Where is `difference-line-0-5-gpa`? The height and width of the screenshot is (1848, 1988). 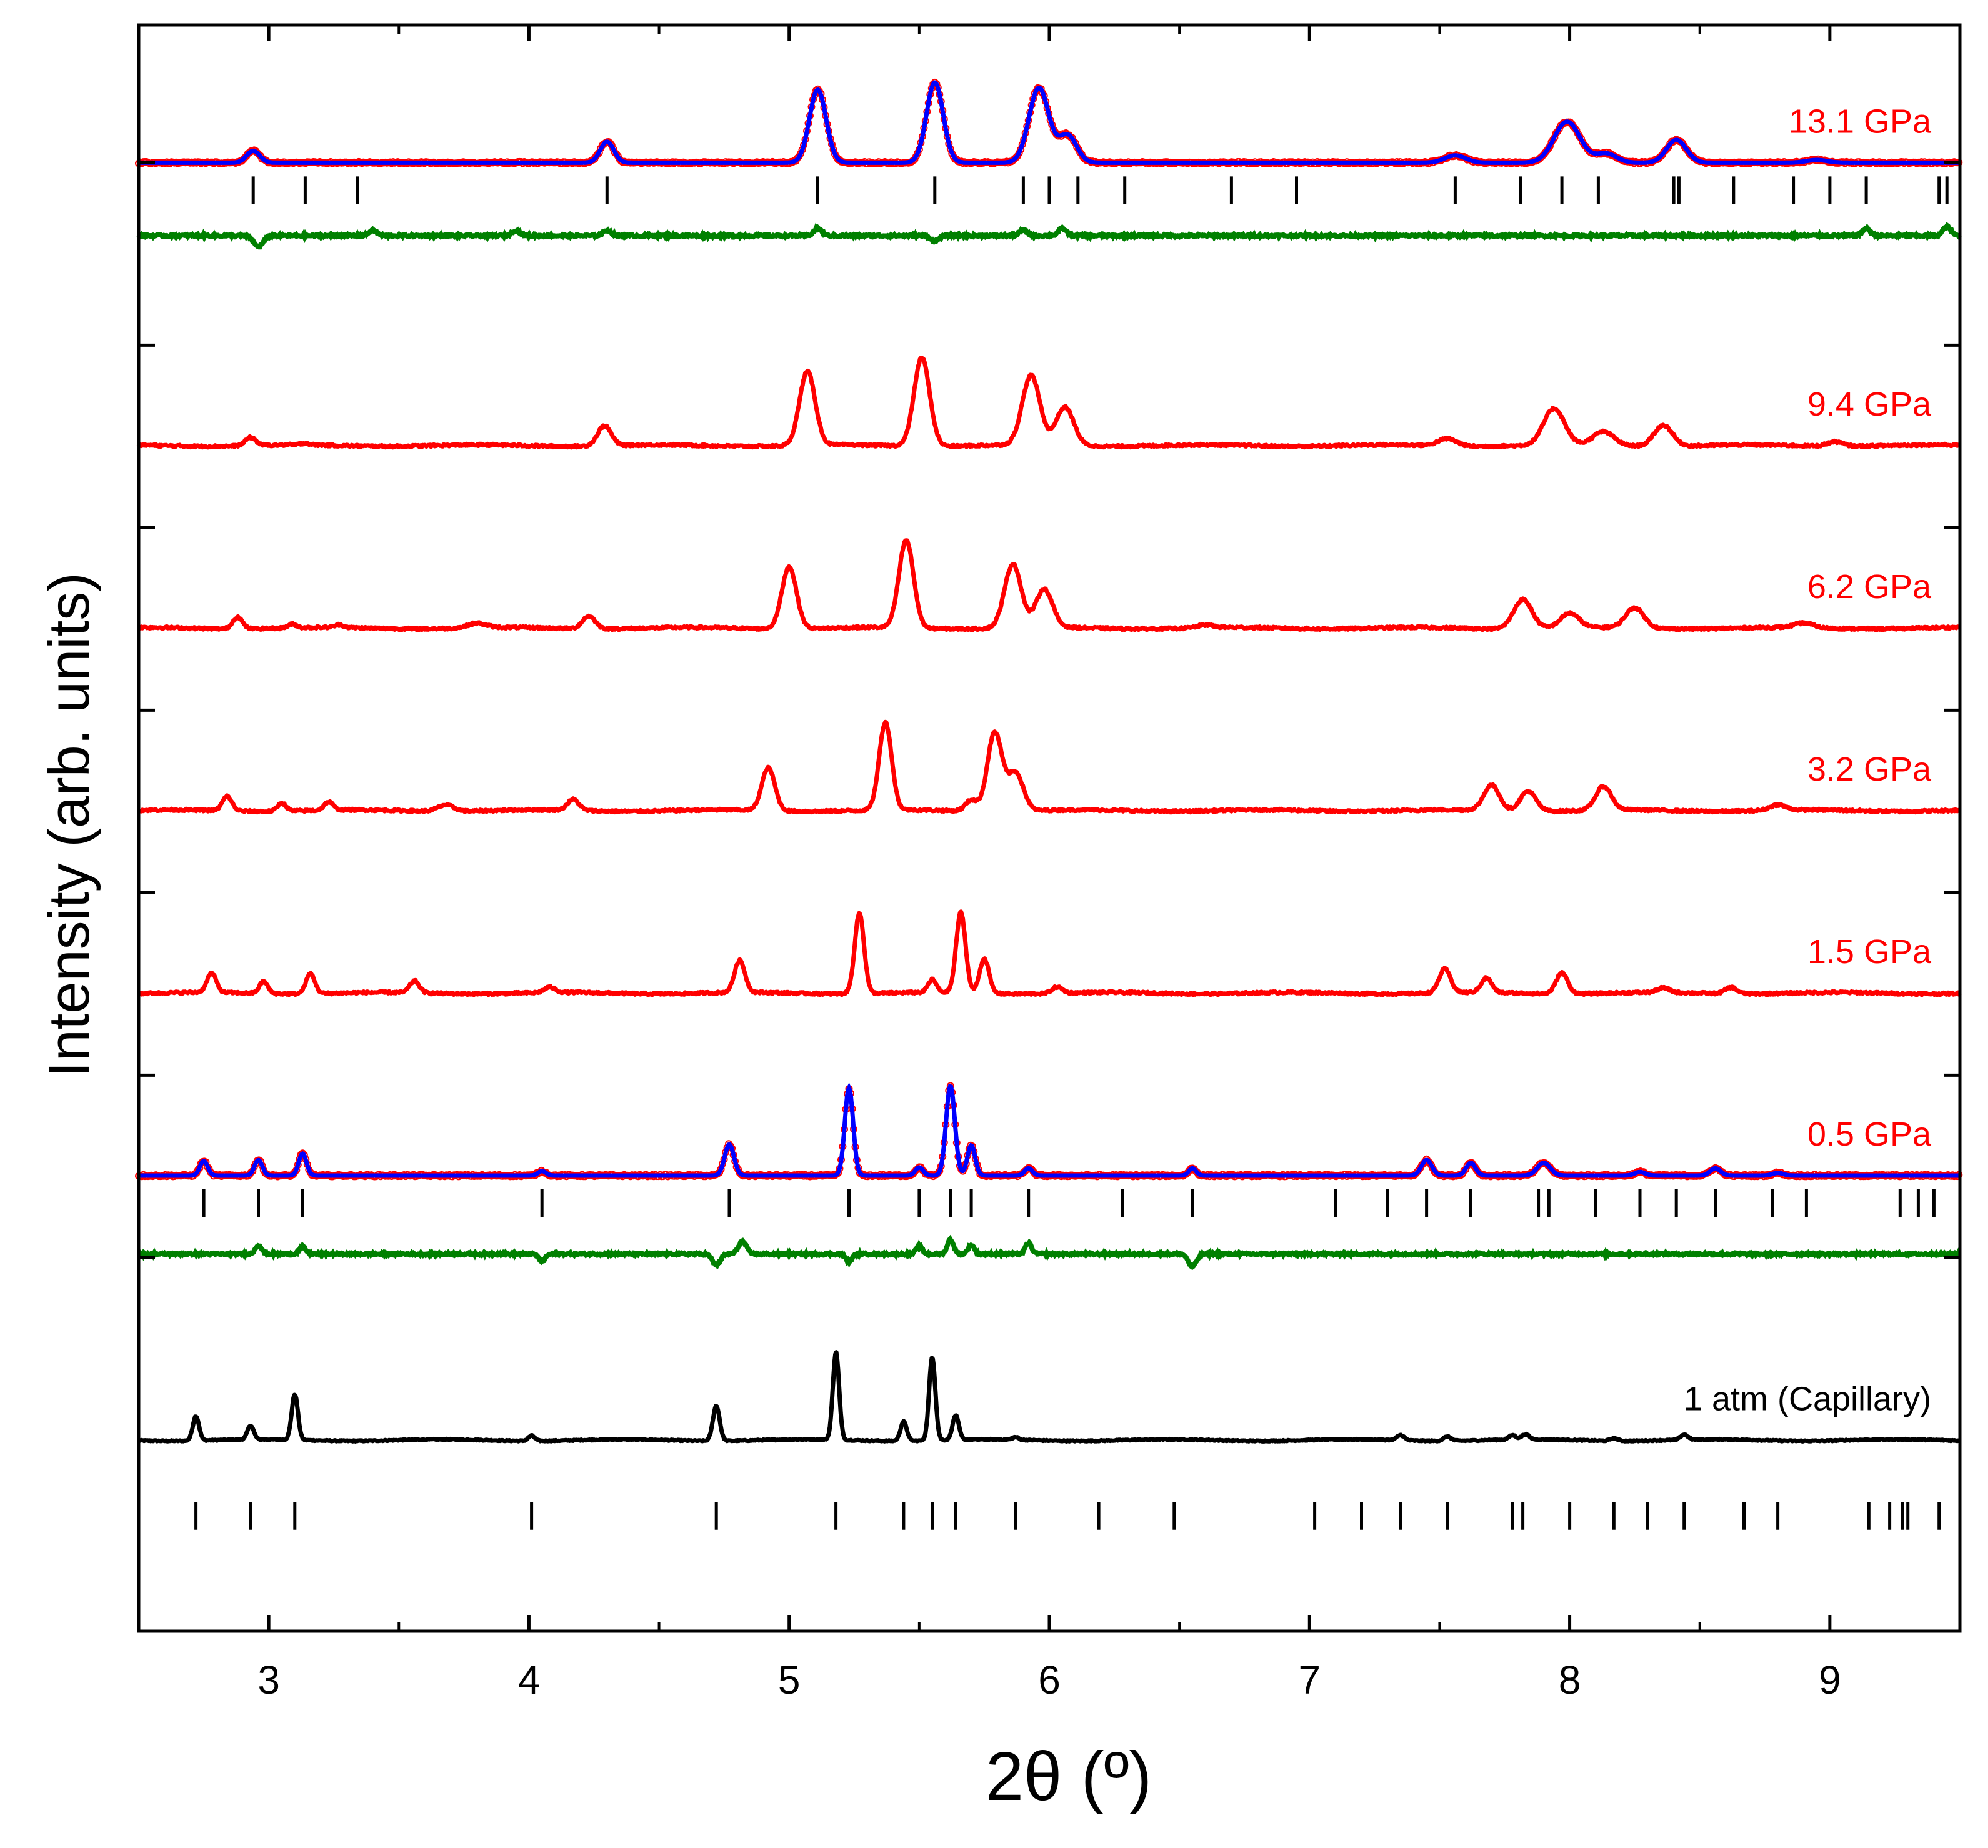
difference-line-0-5-gpa is located at coordinates (1049, 1252).